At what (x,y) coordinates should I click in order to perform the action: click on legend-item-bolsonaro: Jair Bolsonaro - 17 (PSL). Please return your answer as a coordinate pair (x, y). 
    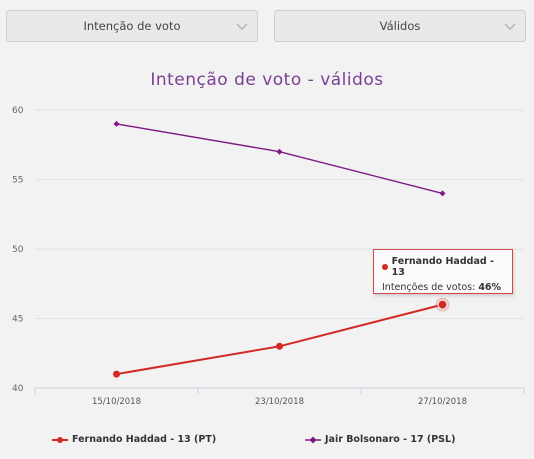
    Looking at the image, I should click on (380, 439).